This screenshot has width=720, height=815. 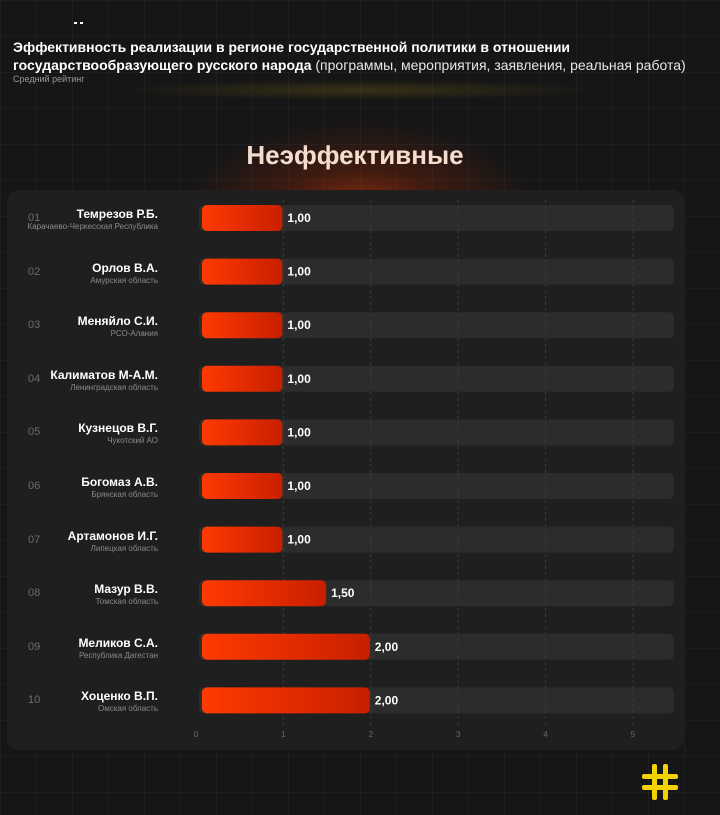 What do you see at coordinates (34, 593) in the screenshot?
I see `row-rank: 08` at bounding box center [34, 593].